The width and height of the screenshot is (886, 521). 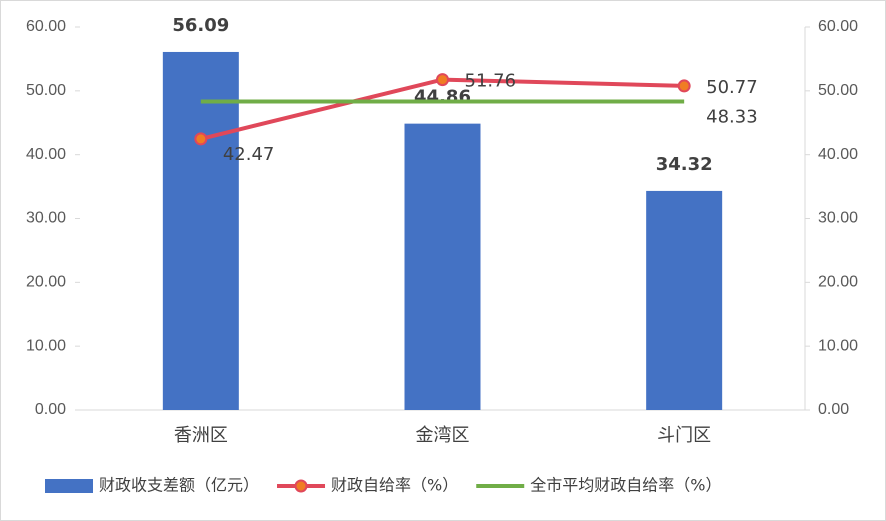 I want to click on y2-tick-label: 10.00, so click(x=838, y=345).